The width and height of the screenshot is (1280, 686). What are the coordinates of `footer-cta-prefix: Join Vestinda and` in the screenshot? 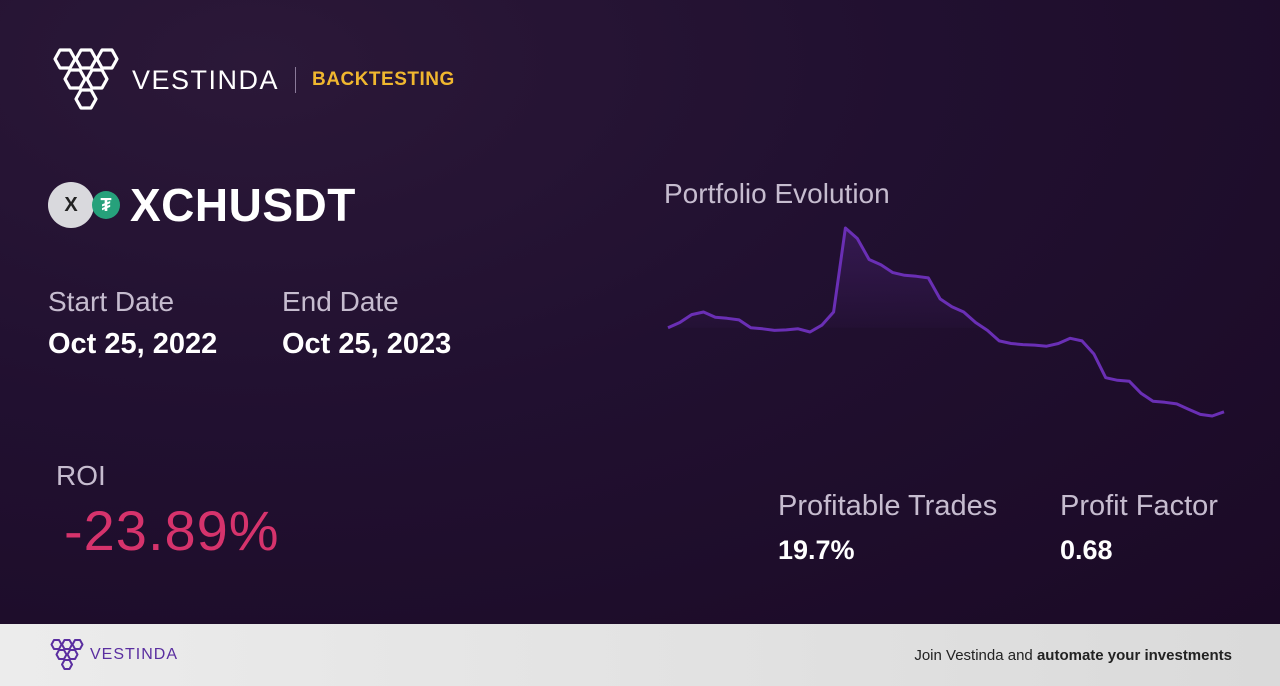 It's located at (975, 655).